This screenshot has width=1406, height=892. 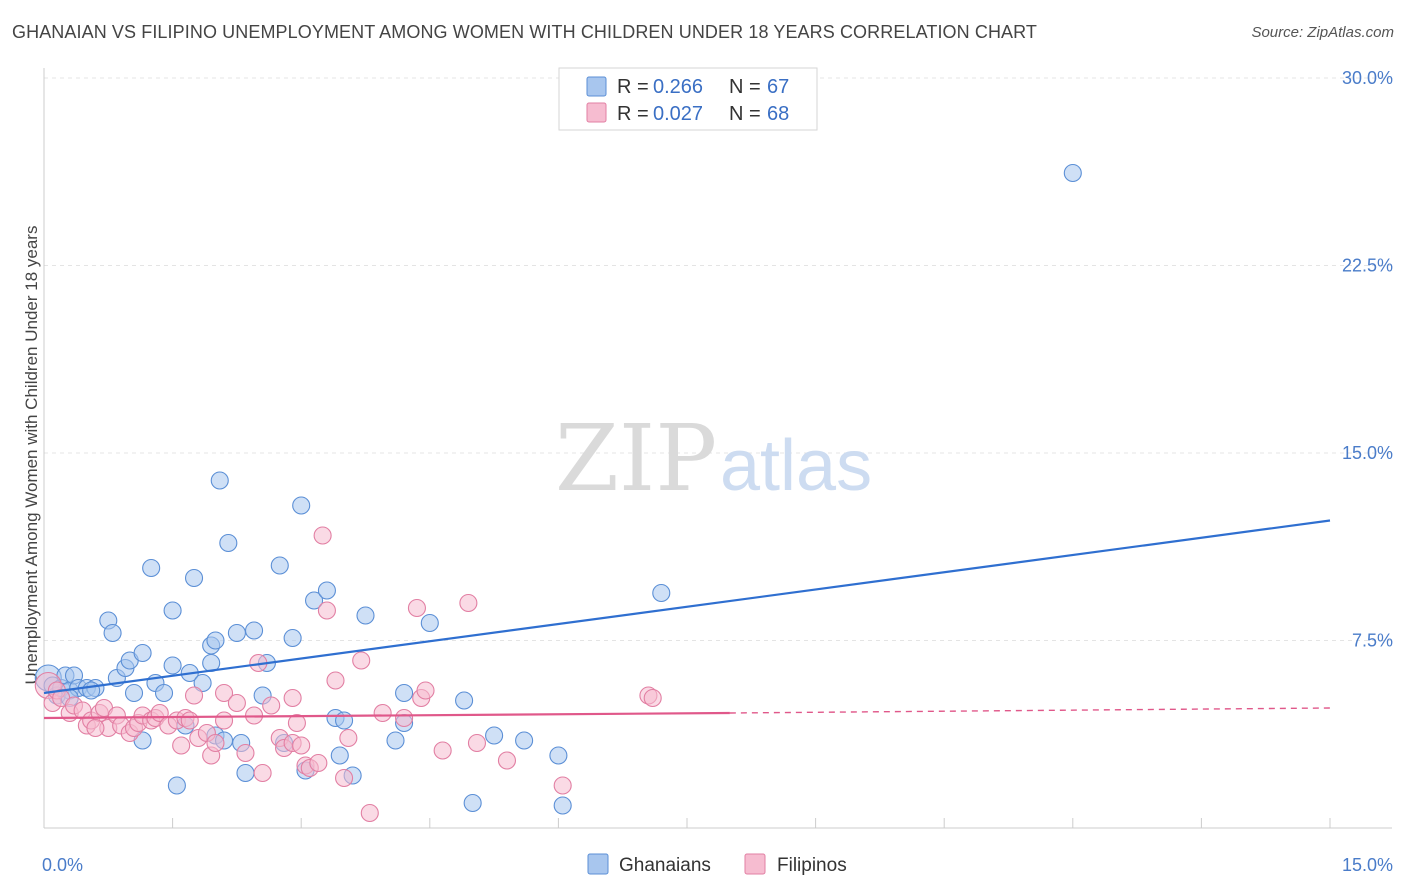 What do you see at coordinates (348, 674) in the screenshot?
I see `series-filipinos-points` at bounding box center [348, 674].